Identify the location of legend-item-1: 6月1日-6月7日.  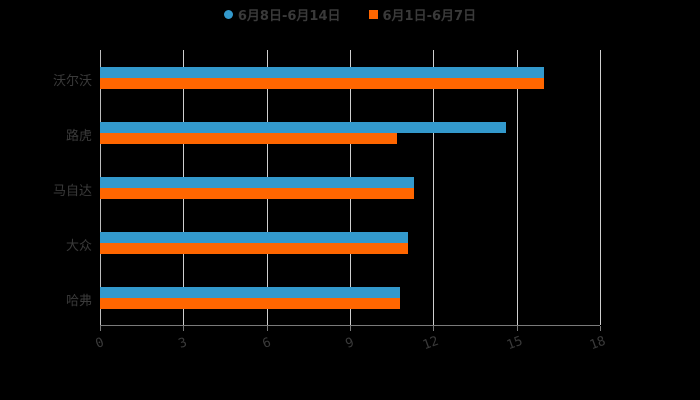
(422, 14).